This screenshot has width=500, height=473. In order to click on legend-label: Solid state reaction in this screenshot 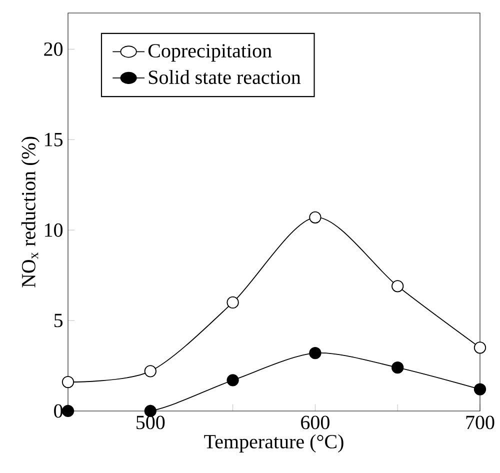, I will do `click(224, 77)`.